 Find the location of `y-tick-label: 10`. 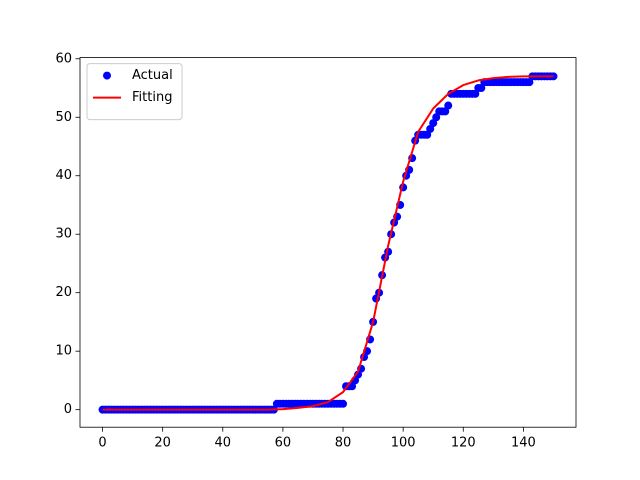

y-tick-label: 10 is located at coordinates (63, 351).